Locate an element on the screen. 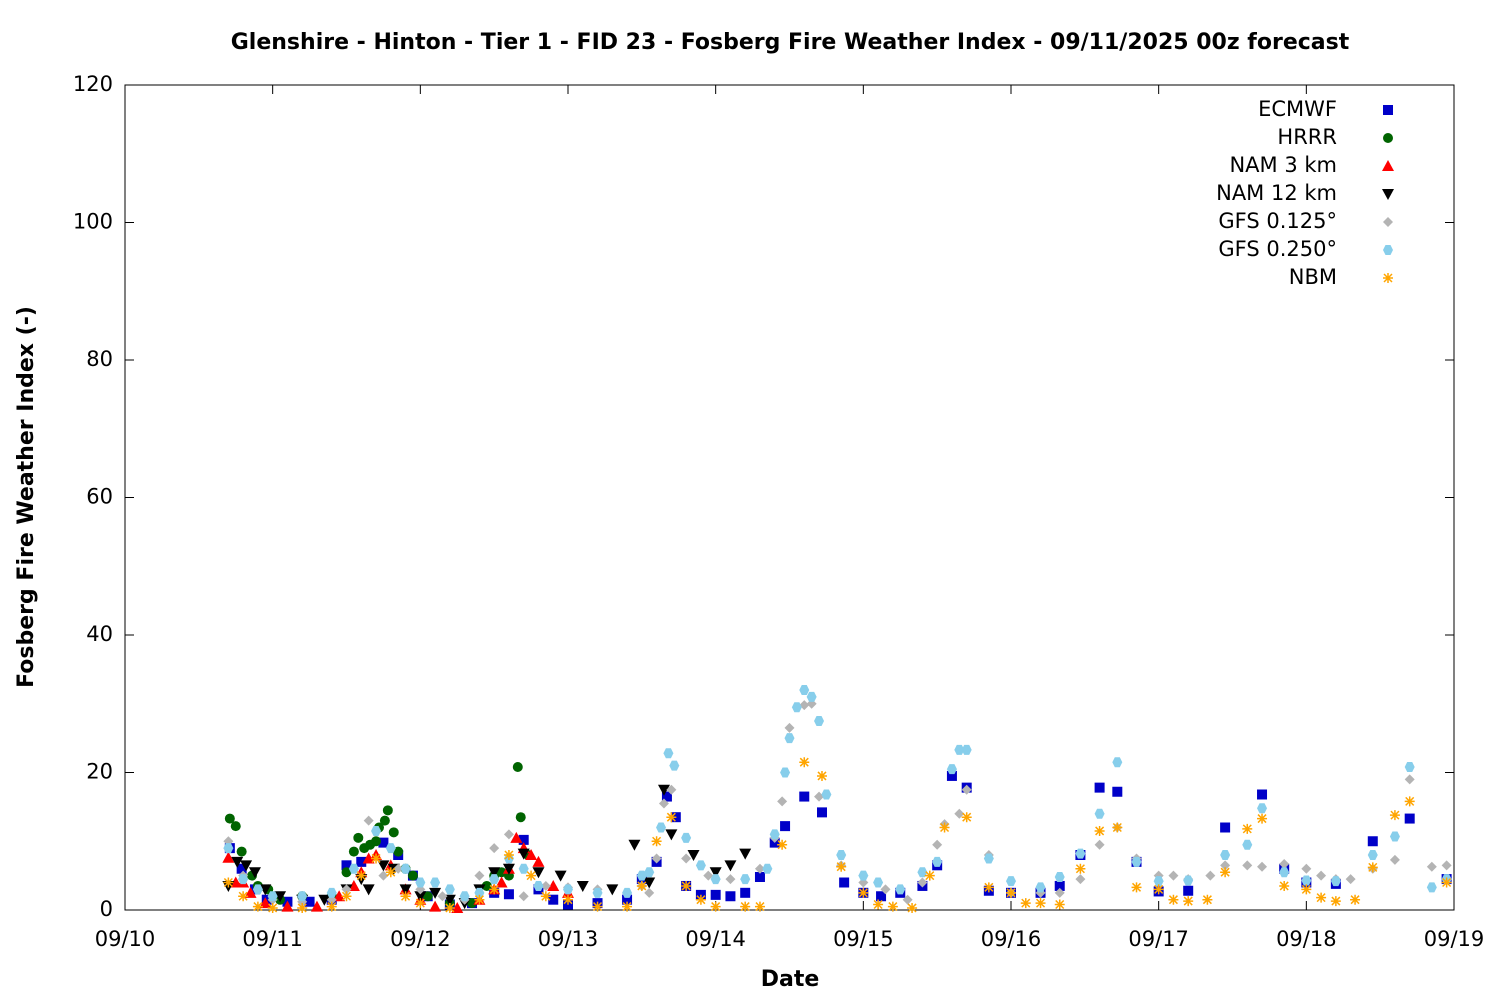 The image size is (1500, 1000). x-tick-label: 09/12 is located at coordinates (420, 939).